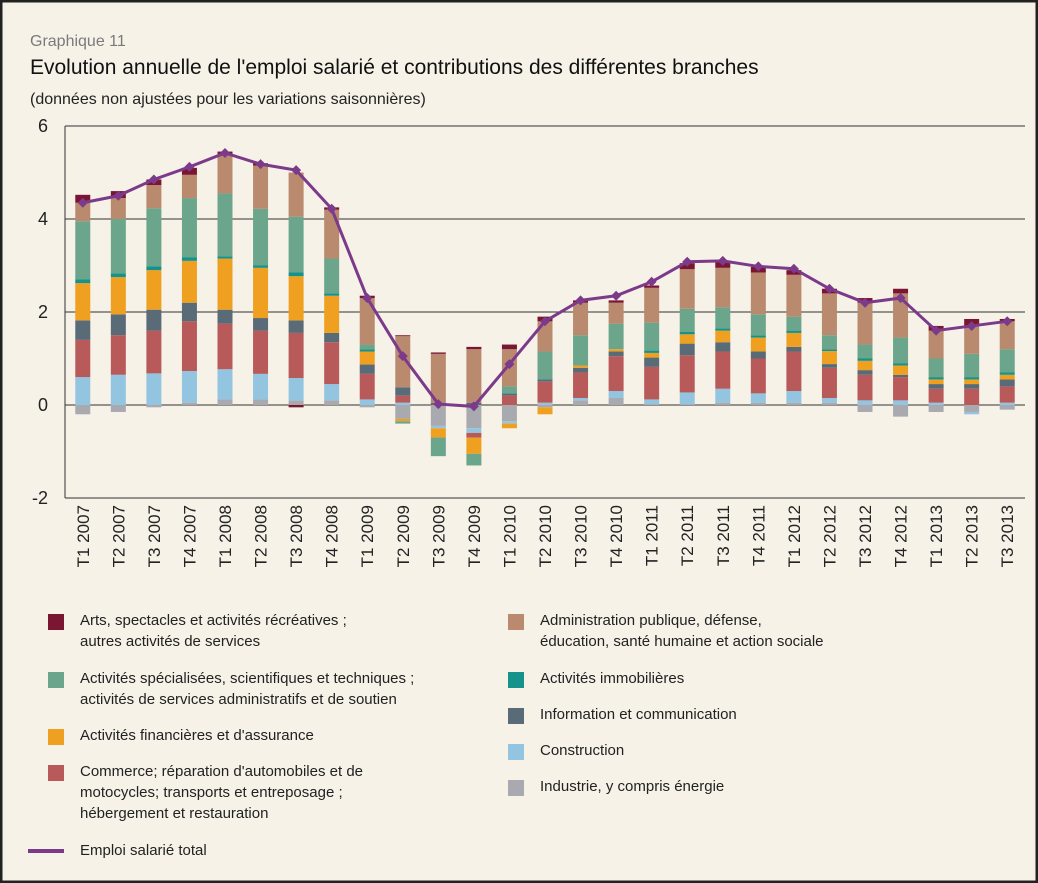 This screenshot has width=1038, height=883. I want to click on x-tick-label: T2 2009, so click(403, 536).